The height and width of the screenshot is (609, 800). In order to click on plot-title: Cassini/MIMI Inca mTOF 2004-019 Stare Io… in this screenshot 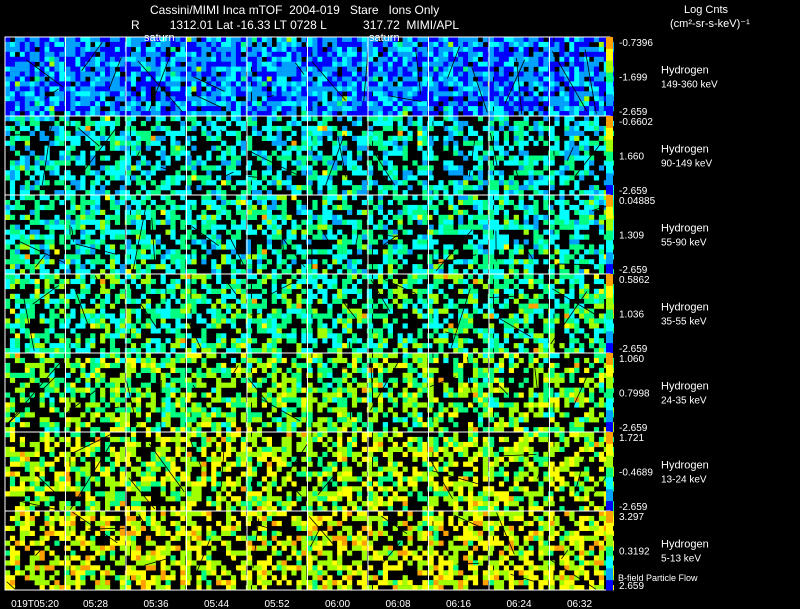, I will do `click(295, 10)`.